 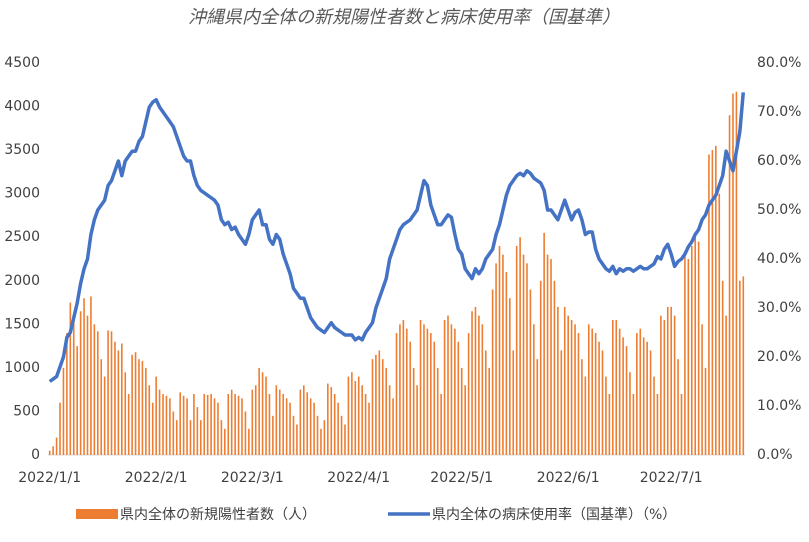 I want to click on legend-swatch, so click(x=97, y=514).